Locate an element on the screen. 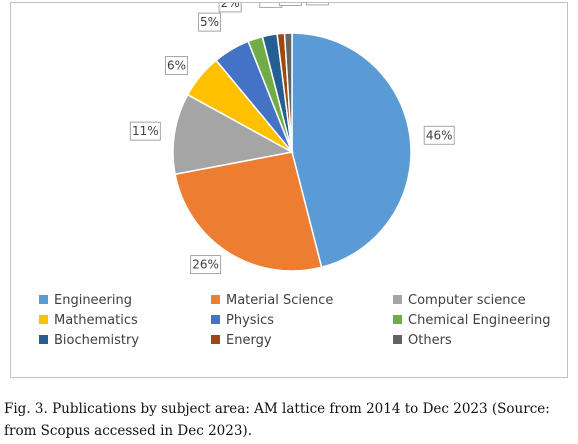 This screenshot has width=578, height=444. data-label-computer-science: 11% is located at coordinates (145, 131).